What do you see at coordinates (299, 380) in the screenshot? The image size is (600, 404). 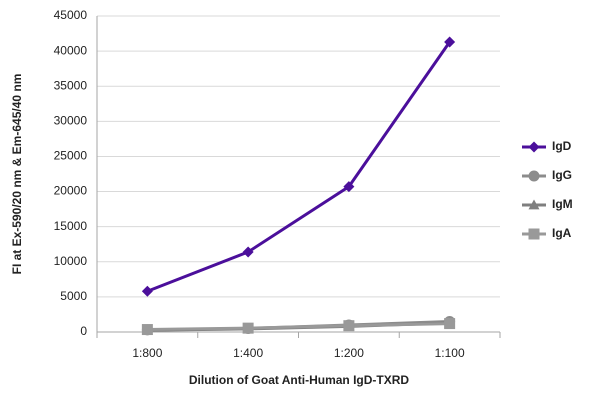 I see `x-axis-title: Dilution of Goat Anti-Human IgD-TXRD` at bounding box center [299, 380].